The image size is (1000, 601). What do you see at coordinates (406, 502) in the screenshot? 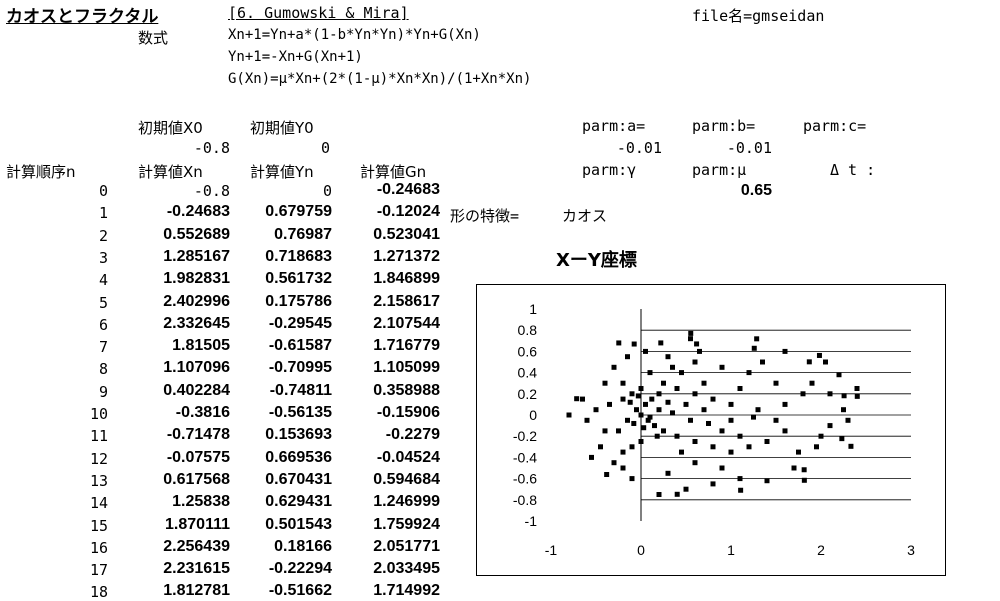
I see `cell-gn: 1.246999` at bounding box center [406, 502].